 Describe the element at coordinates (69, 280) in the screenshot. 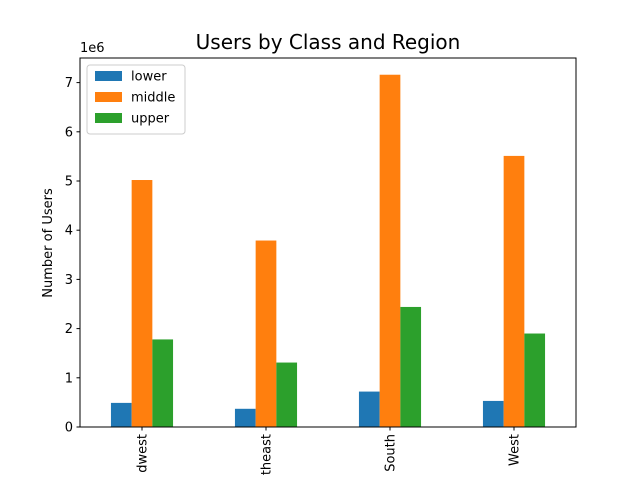

I see `y-tick-label: 3` at that location.